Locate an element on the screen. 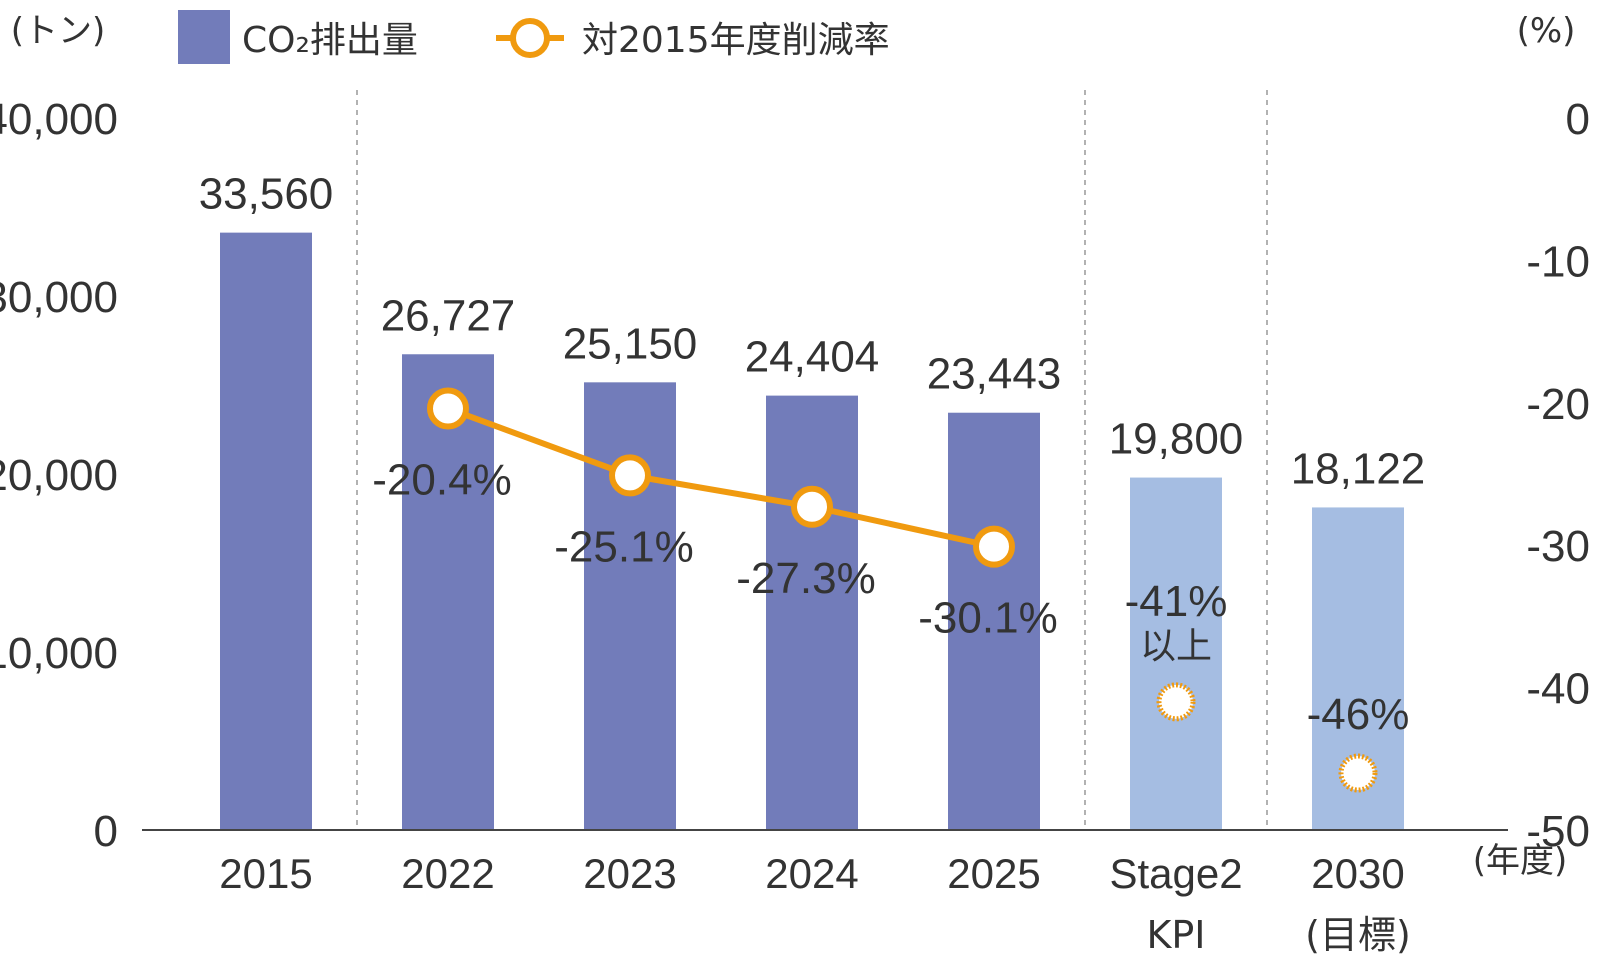  legend-line-marker is located at coordinates (530, 38).